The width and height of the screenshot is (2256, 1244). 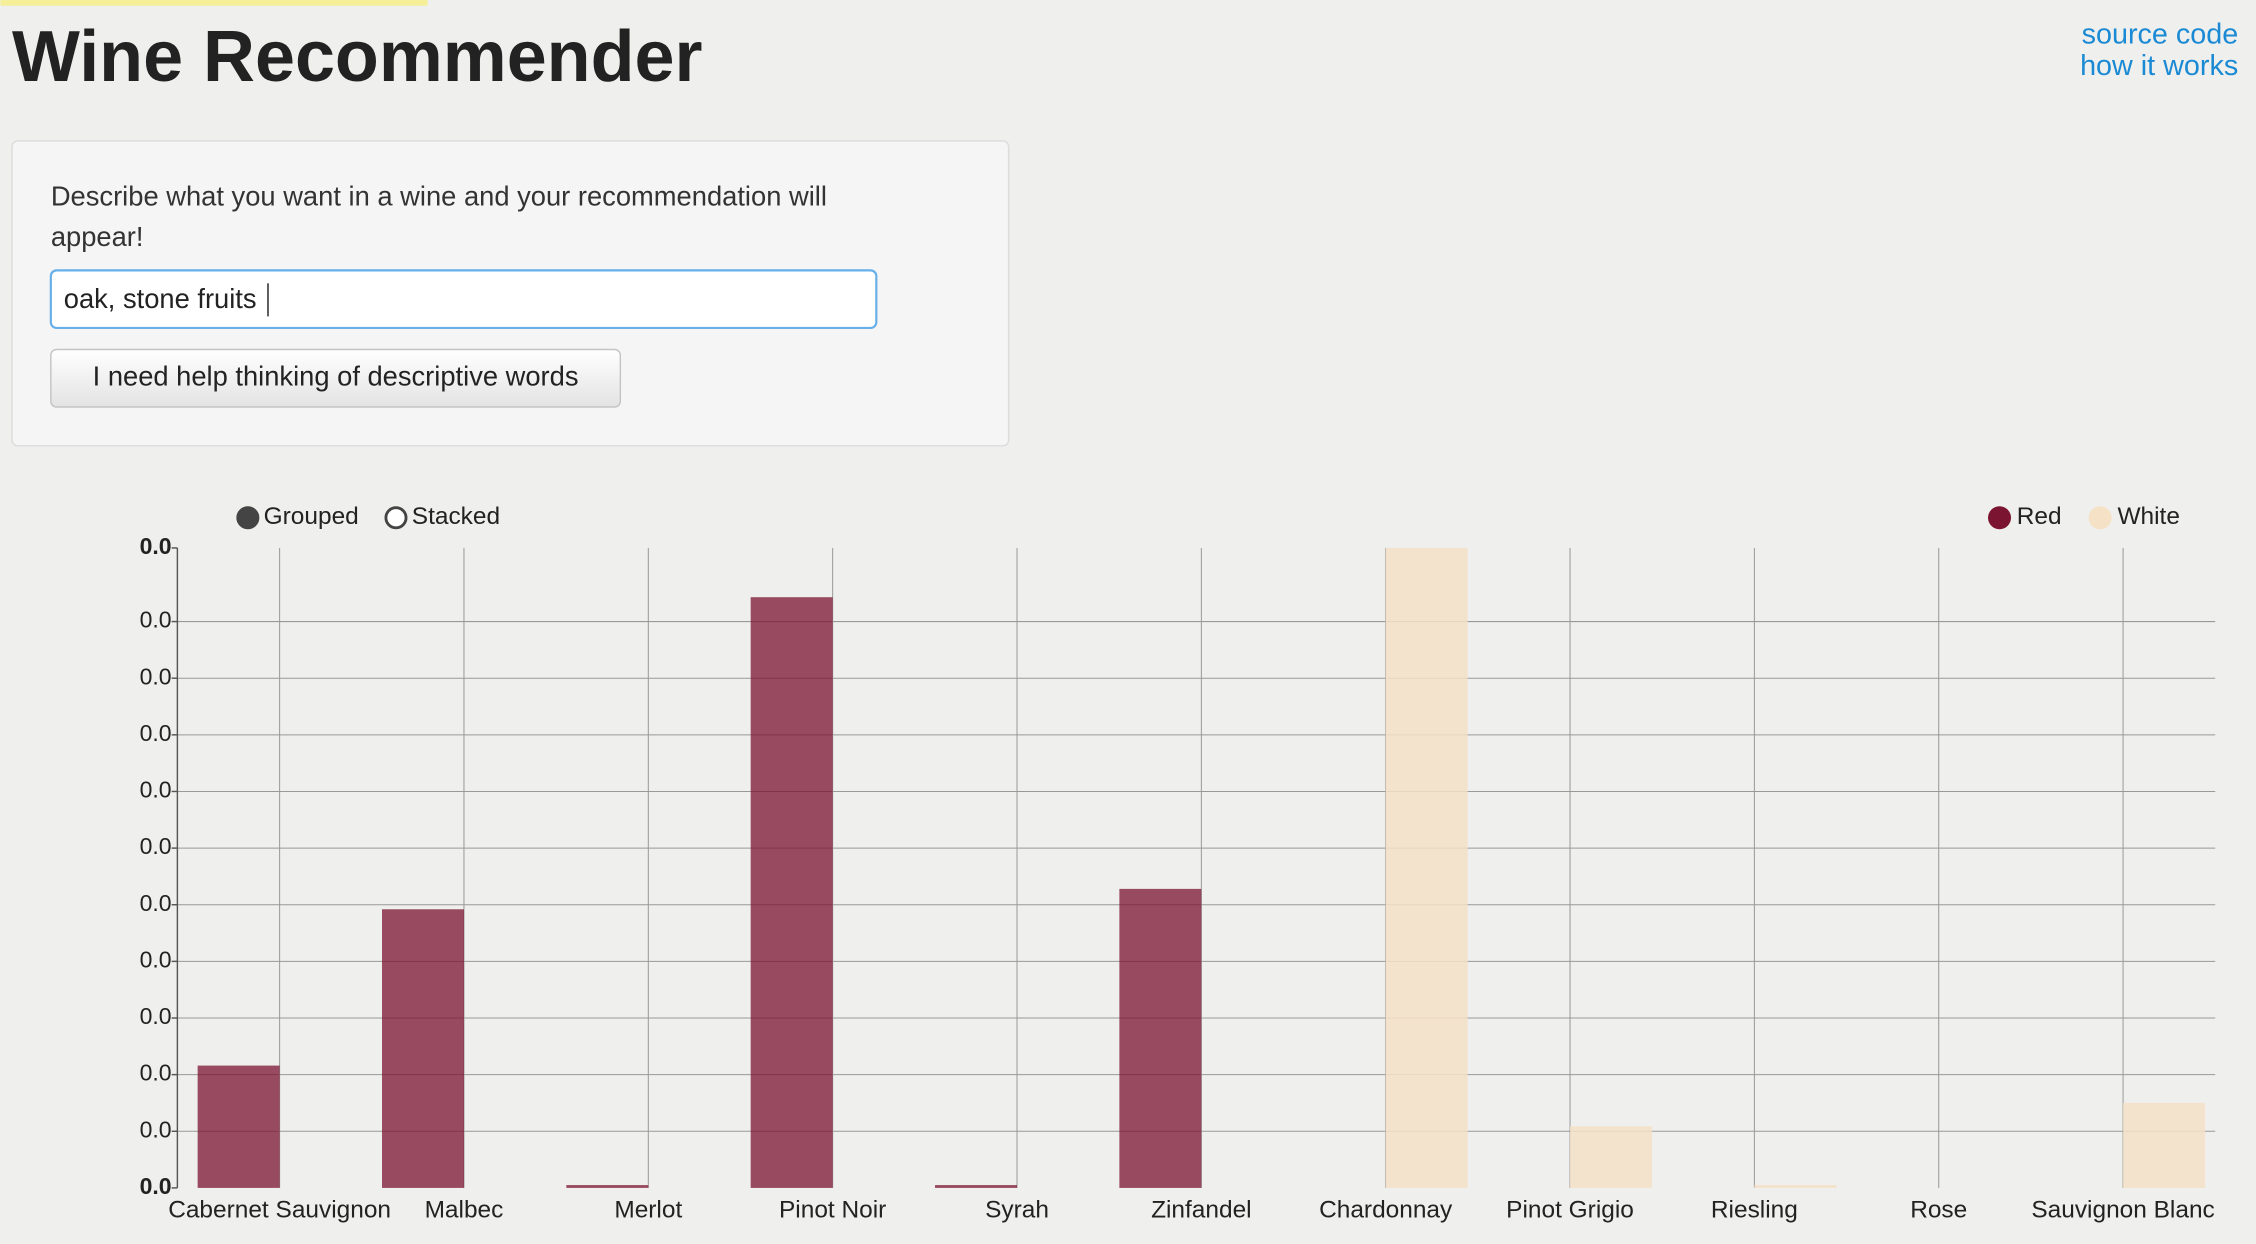 I want to click on input-text: oak, stone fruits, so click(x=160, y=298).